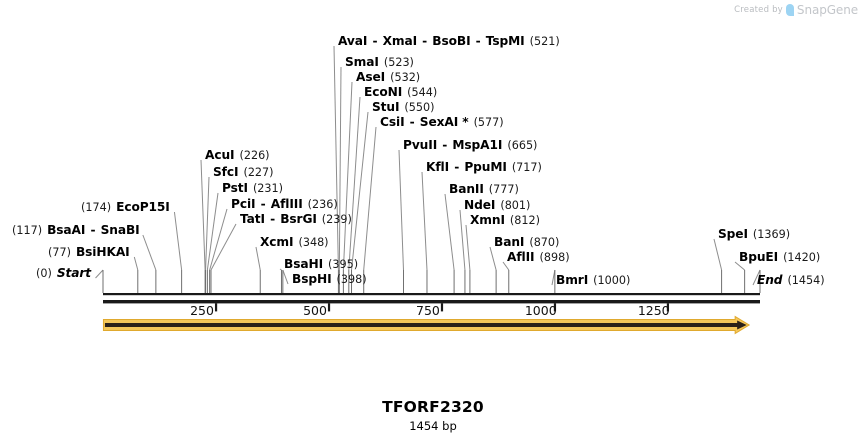  I want to click on enzyme-label-xmni: XmnI (812), so click(505, 220).